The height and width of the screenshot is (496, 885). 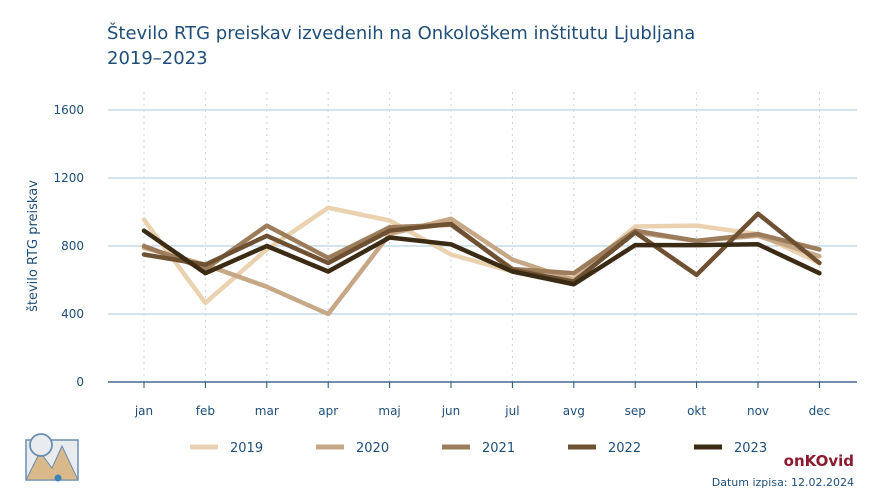 What do you see at coordinates (52, 457) in the screenshot?
I see `mountain-image-icon` at bounding box center [52, 457].